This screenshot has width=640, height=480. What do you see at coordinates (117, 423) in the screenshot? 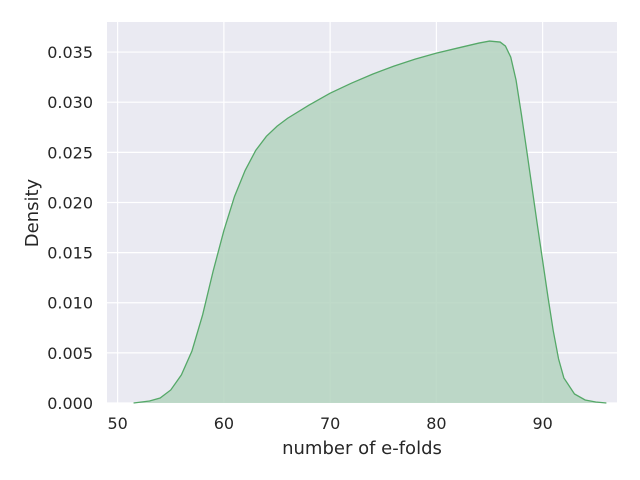
I see `x-tick-label: 50` at bounding box center [117, 423].